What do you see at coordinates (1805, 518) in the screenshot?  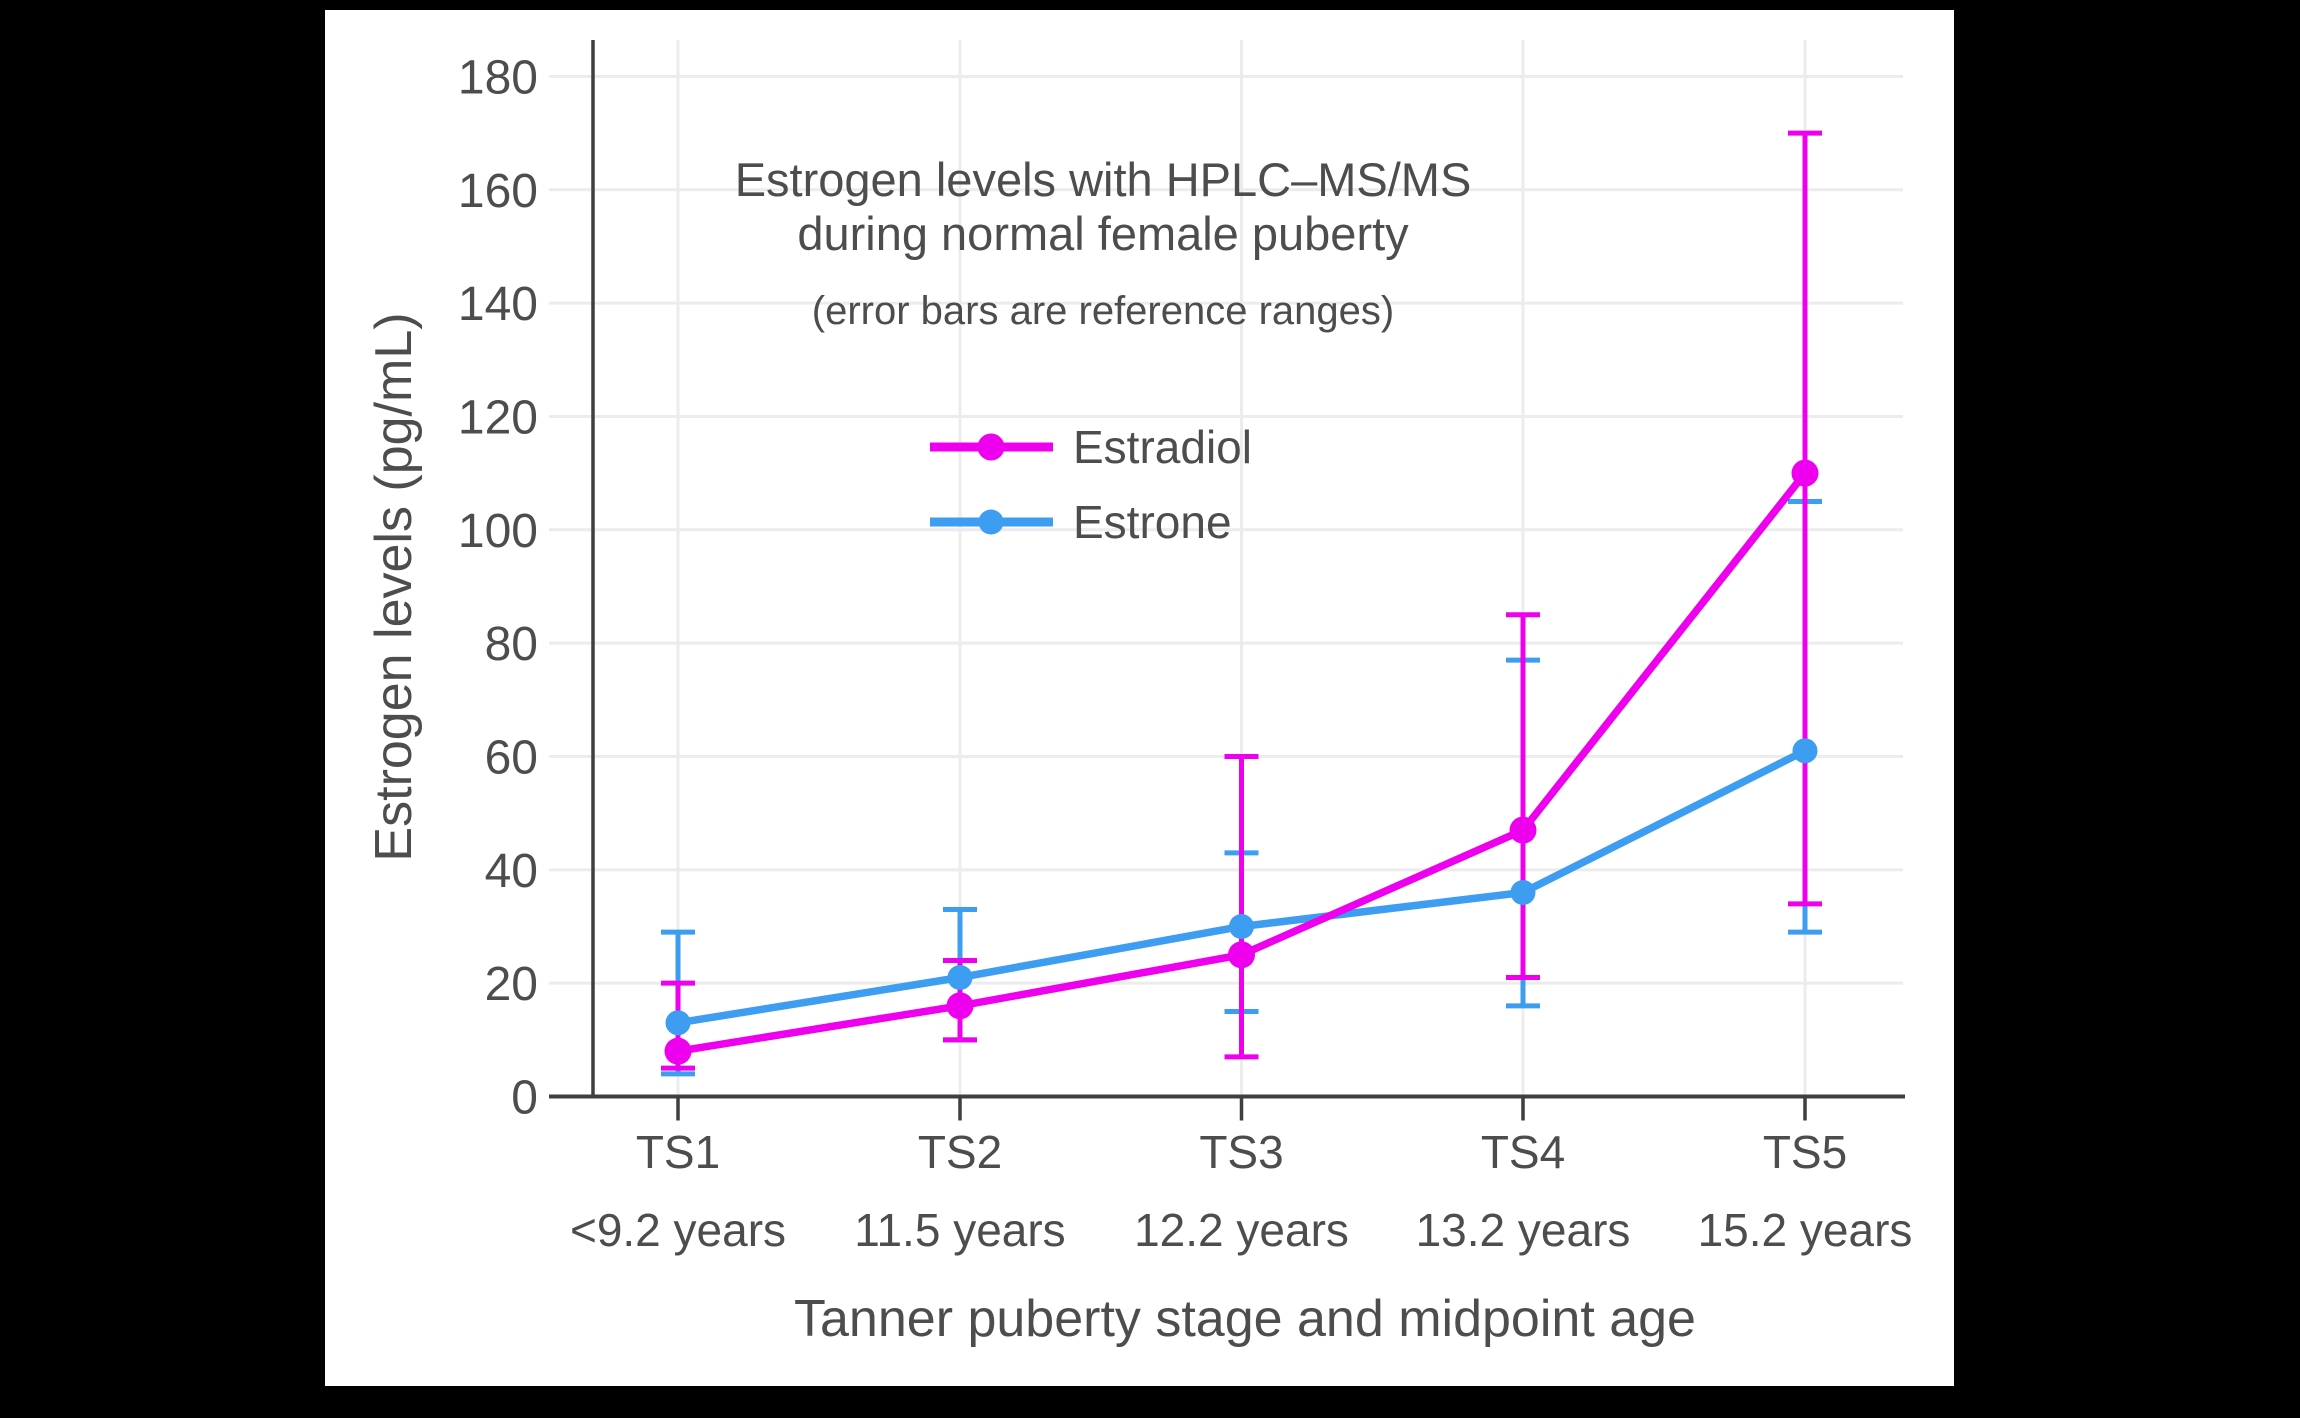 I see `error-bar-estradiol-TS5` at bounding box center [1805, 518].